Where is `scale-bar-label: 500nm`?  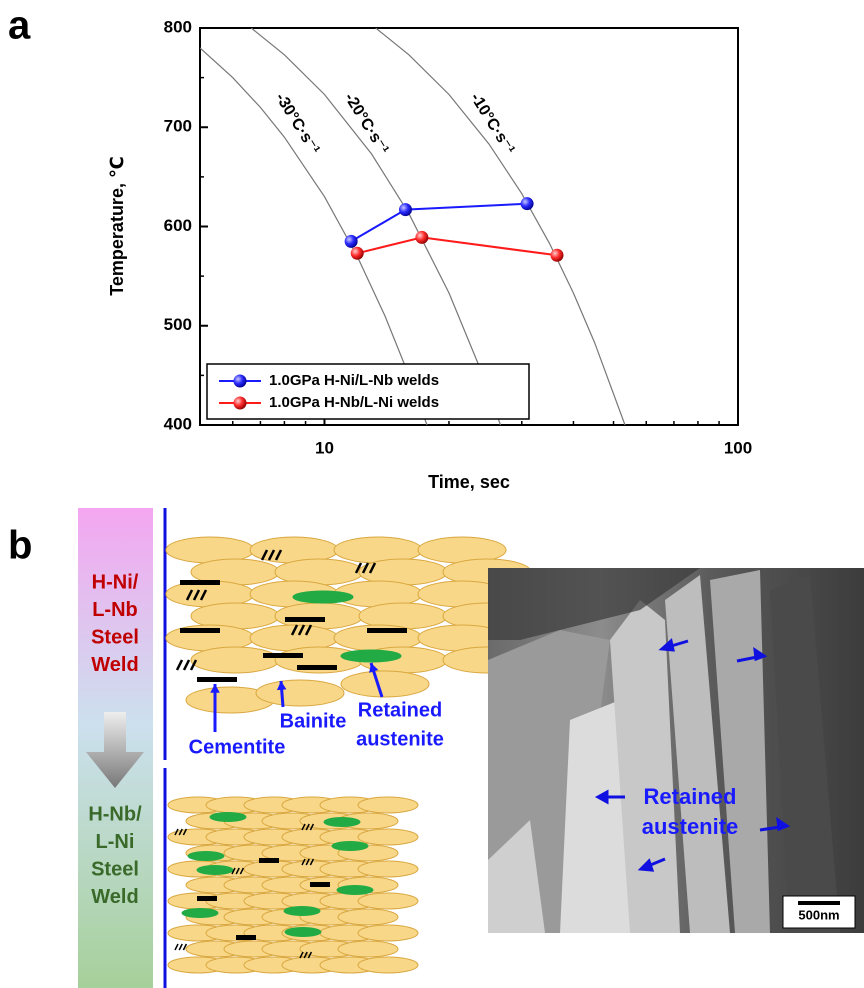 scale-bar-label: 500nm is located at coordinates (818, 914).